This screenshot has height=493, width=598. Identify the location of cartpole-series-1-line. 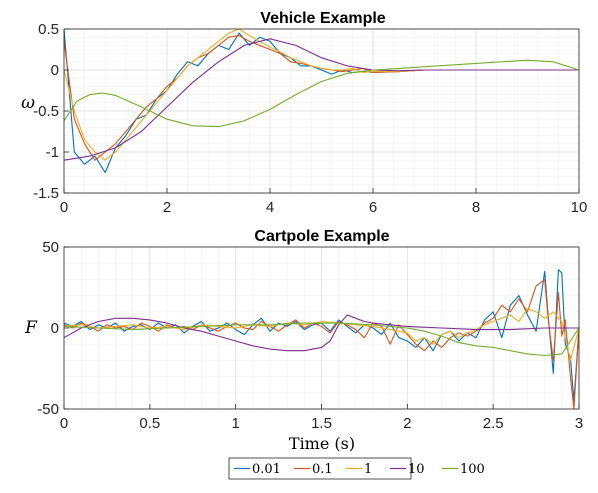
(321, 334).